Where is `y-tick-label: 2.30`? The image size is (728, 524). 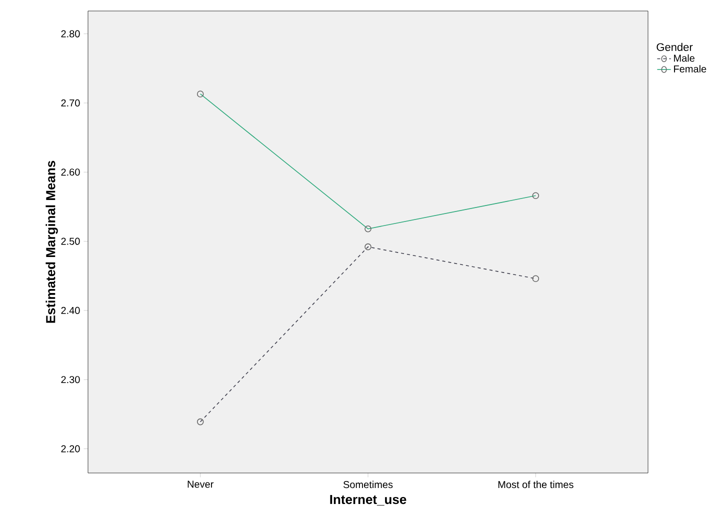 y-tick-label: 2.30 is located at coordinates (70, 380).